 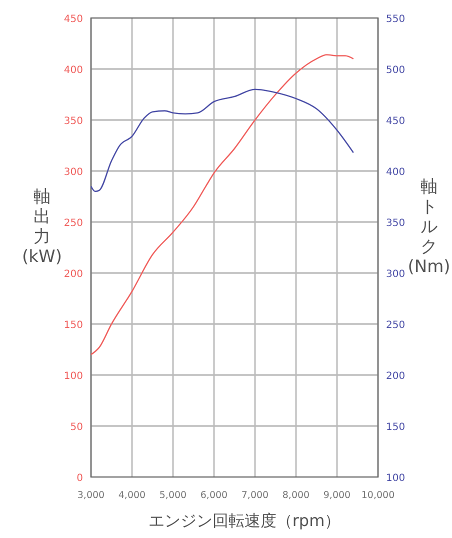 I want to click on x-tick-label: 7,000, so click(x=255, y=495).